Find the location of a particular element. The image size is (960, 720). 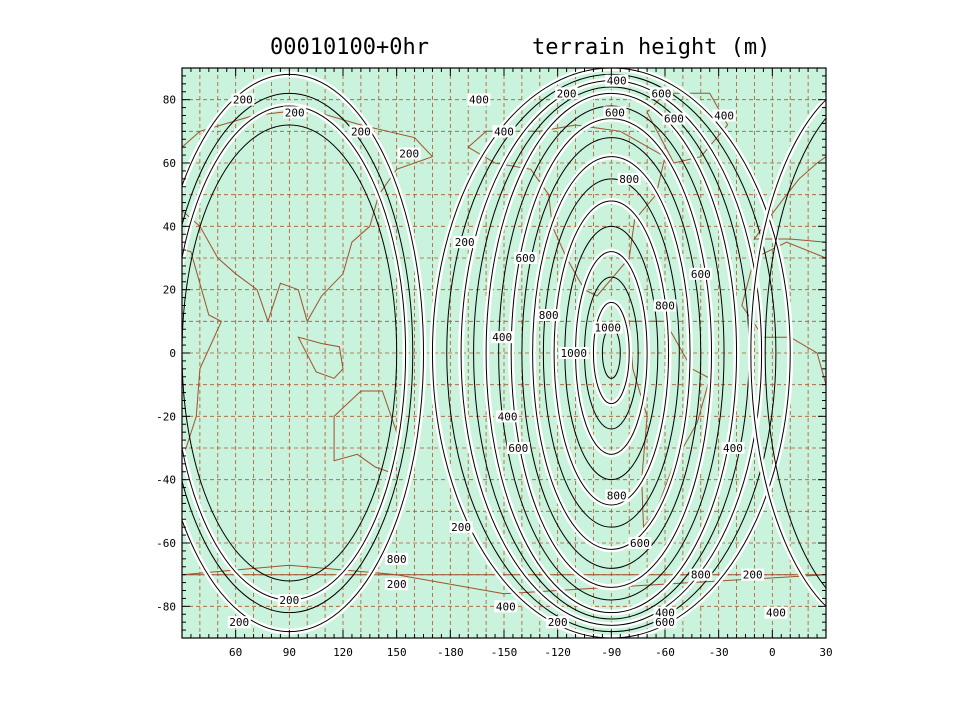

y-tick-label: -20 is located at coordinates (166, 416).